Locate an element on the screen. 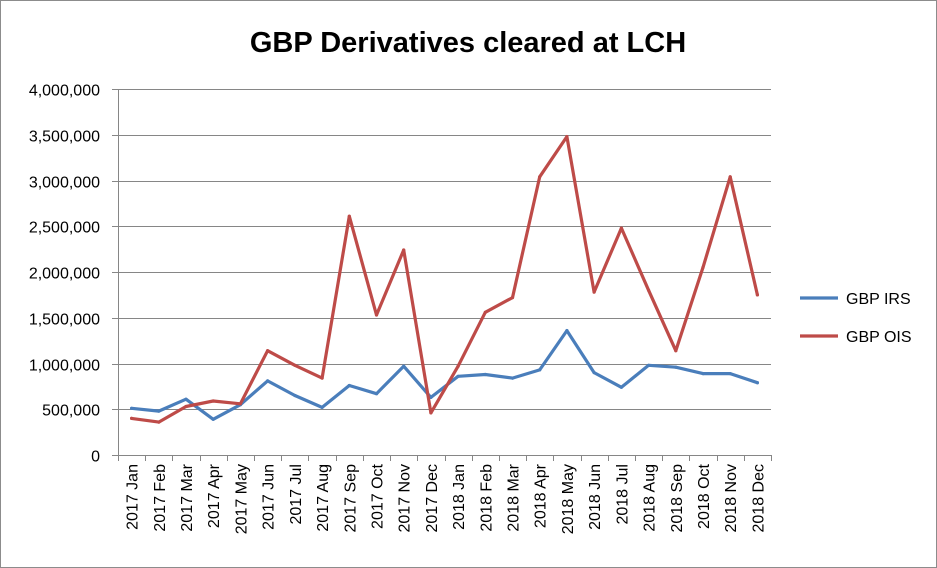 The width and height of the screenshot is (937, 568). x-tick-label: 2017 Dec is located at coordinates (432, 498).